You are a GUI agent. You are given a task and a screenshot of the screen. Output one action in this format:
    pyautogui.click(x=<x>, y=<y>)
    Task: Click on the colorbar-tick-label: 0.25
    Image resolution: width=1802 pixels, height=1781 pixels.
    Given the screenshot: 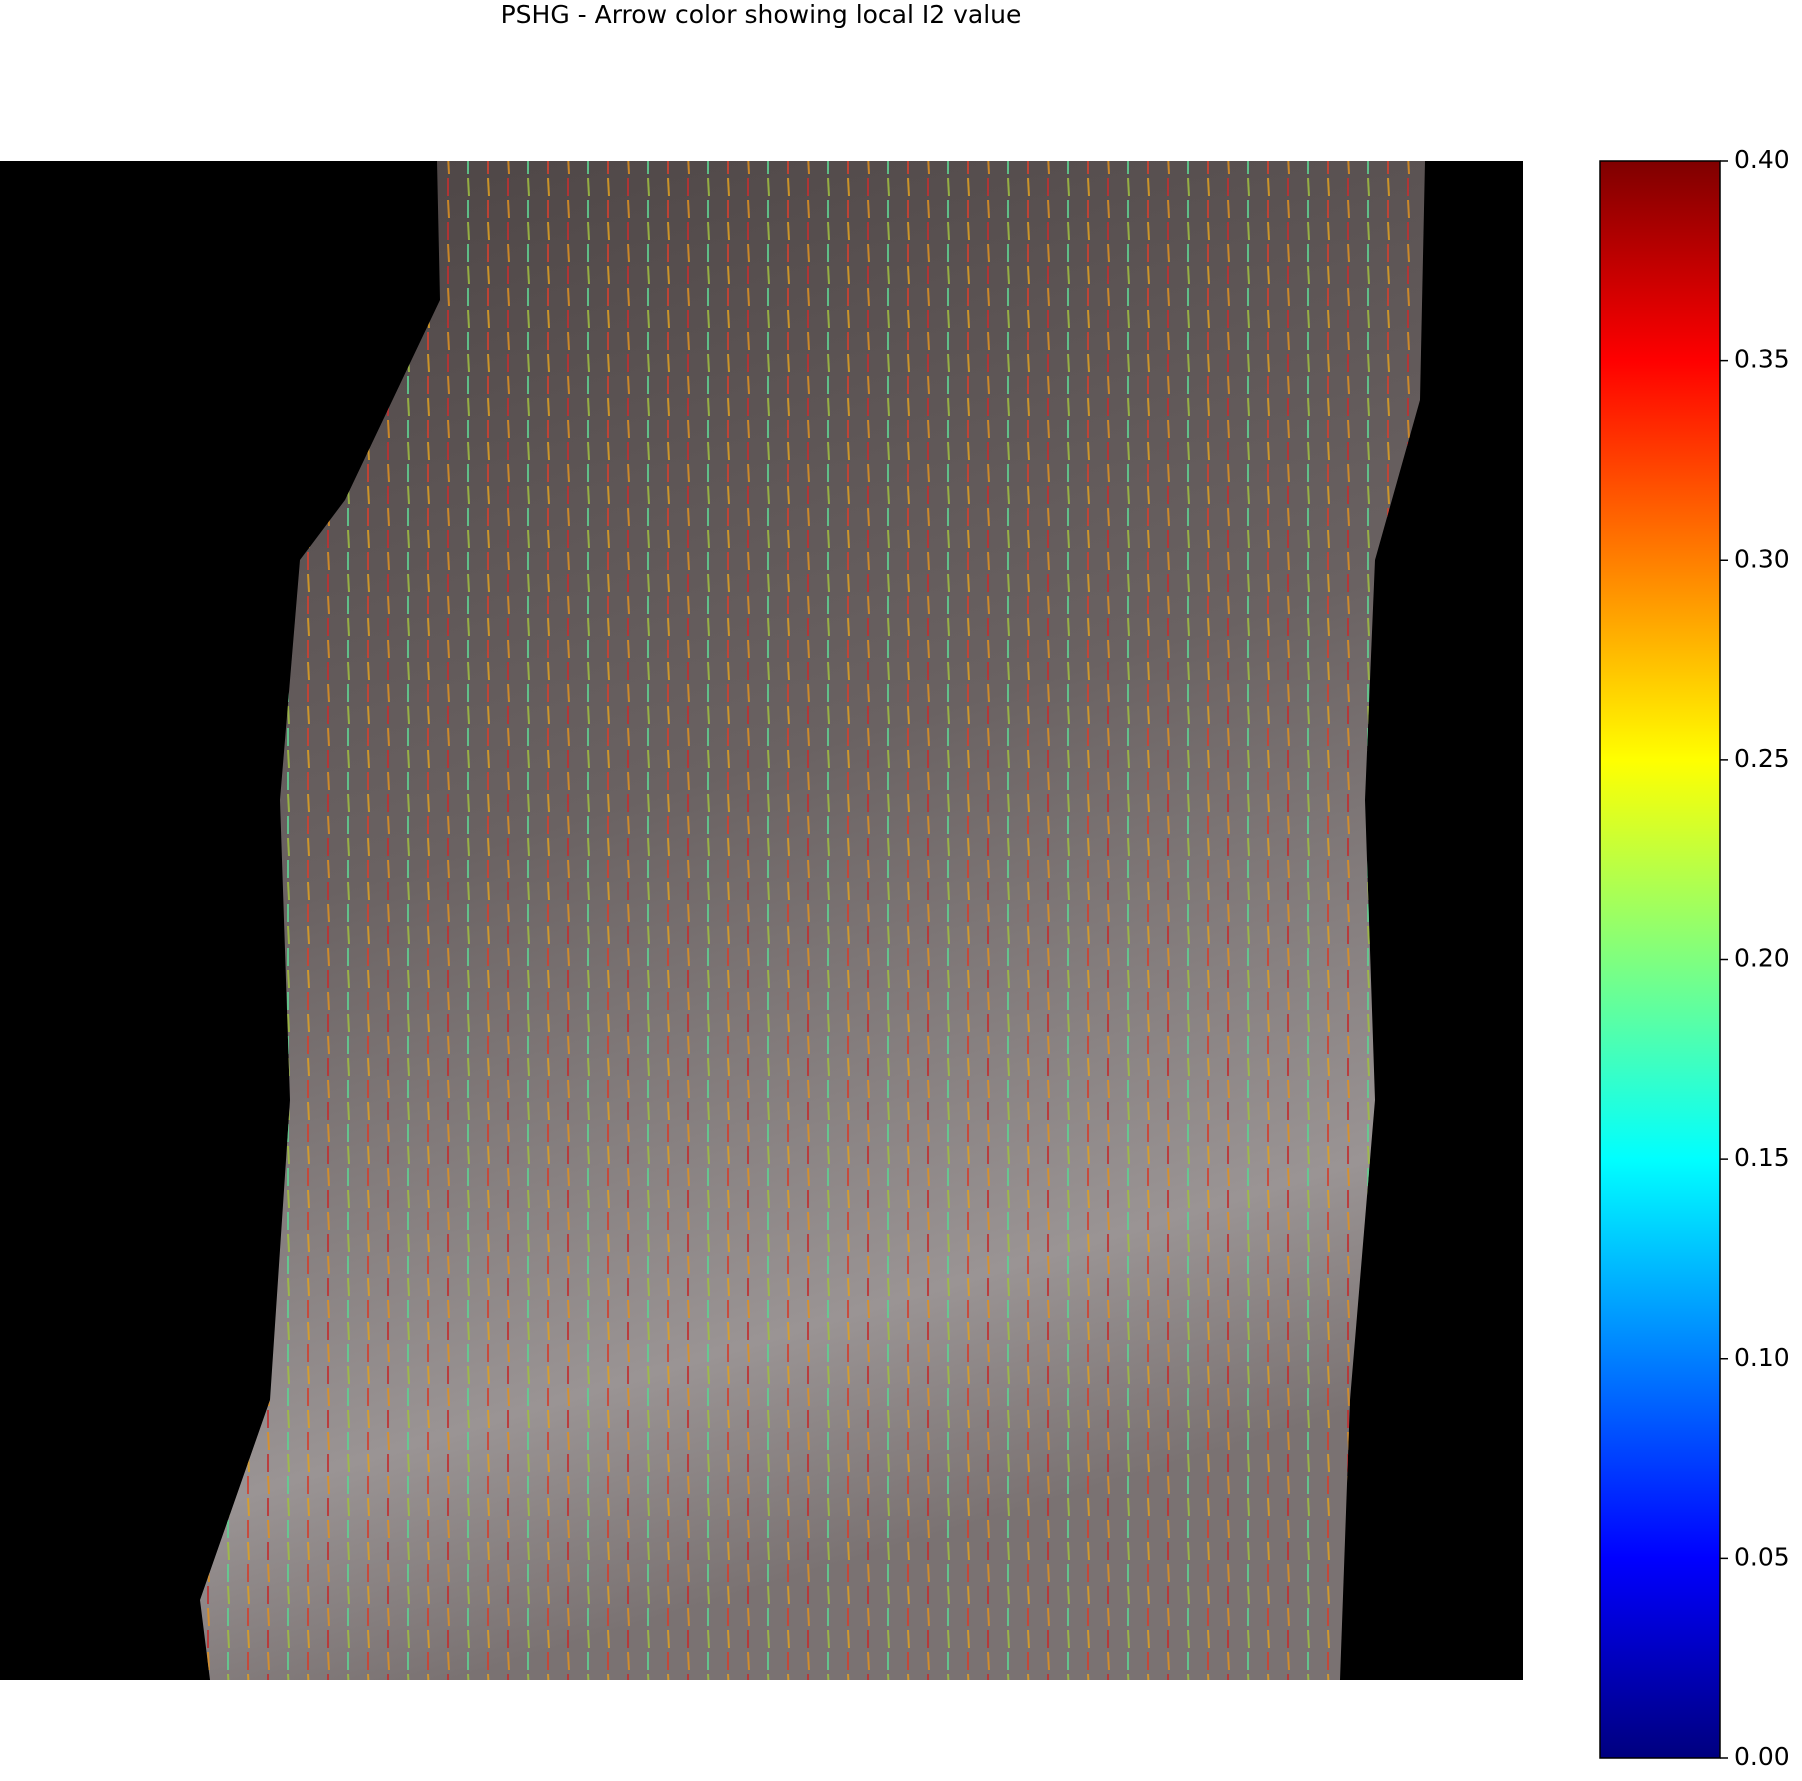 What is the action you would take?
    pyautogui.click(x=1762, y=758)
    